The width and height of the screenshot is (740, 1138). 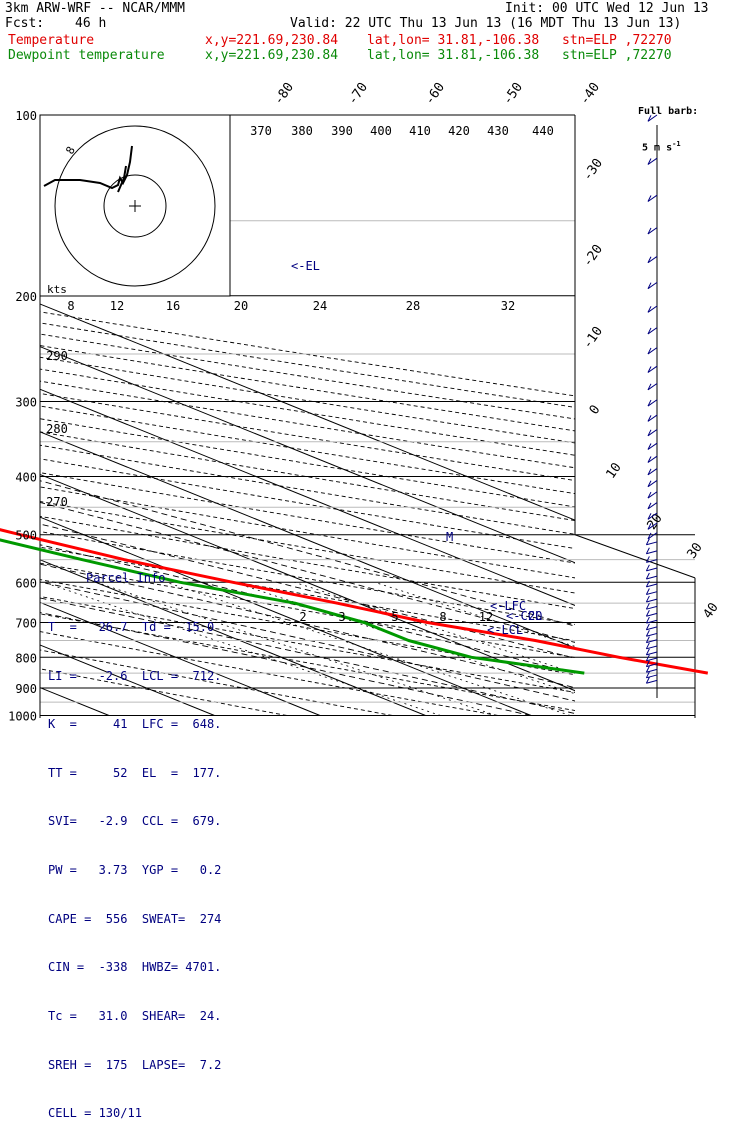 I want to click on parcel-info-row: K = 41 LFC = 648., so click(x=135, y=724).